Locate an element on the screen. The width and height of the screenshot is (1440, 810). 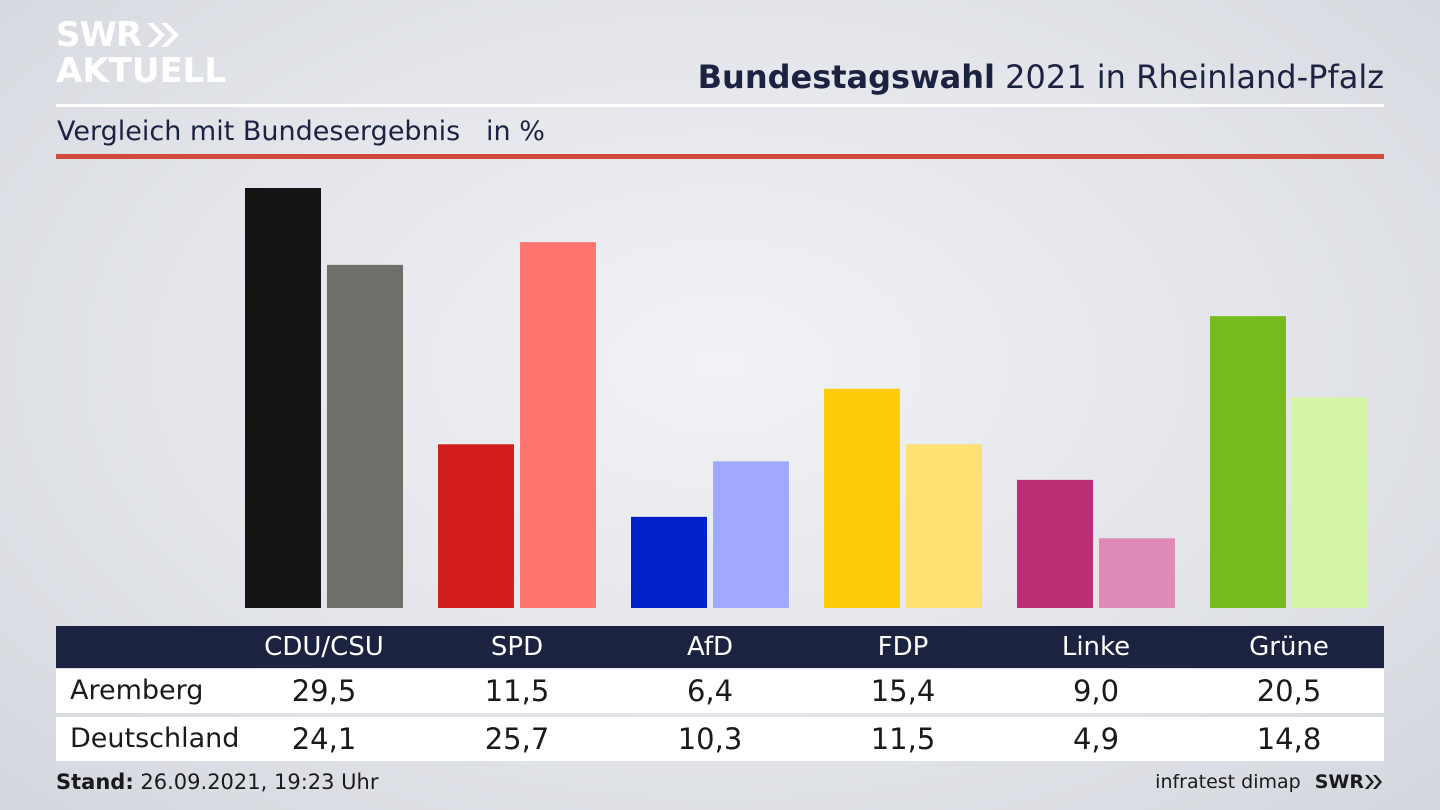
column-header: FDP is located at coordinates (903, 647).